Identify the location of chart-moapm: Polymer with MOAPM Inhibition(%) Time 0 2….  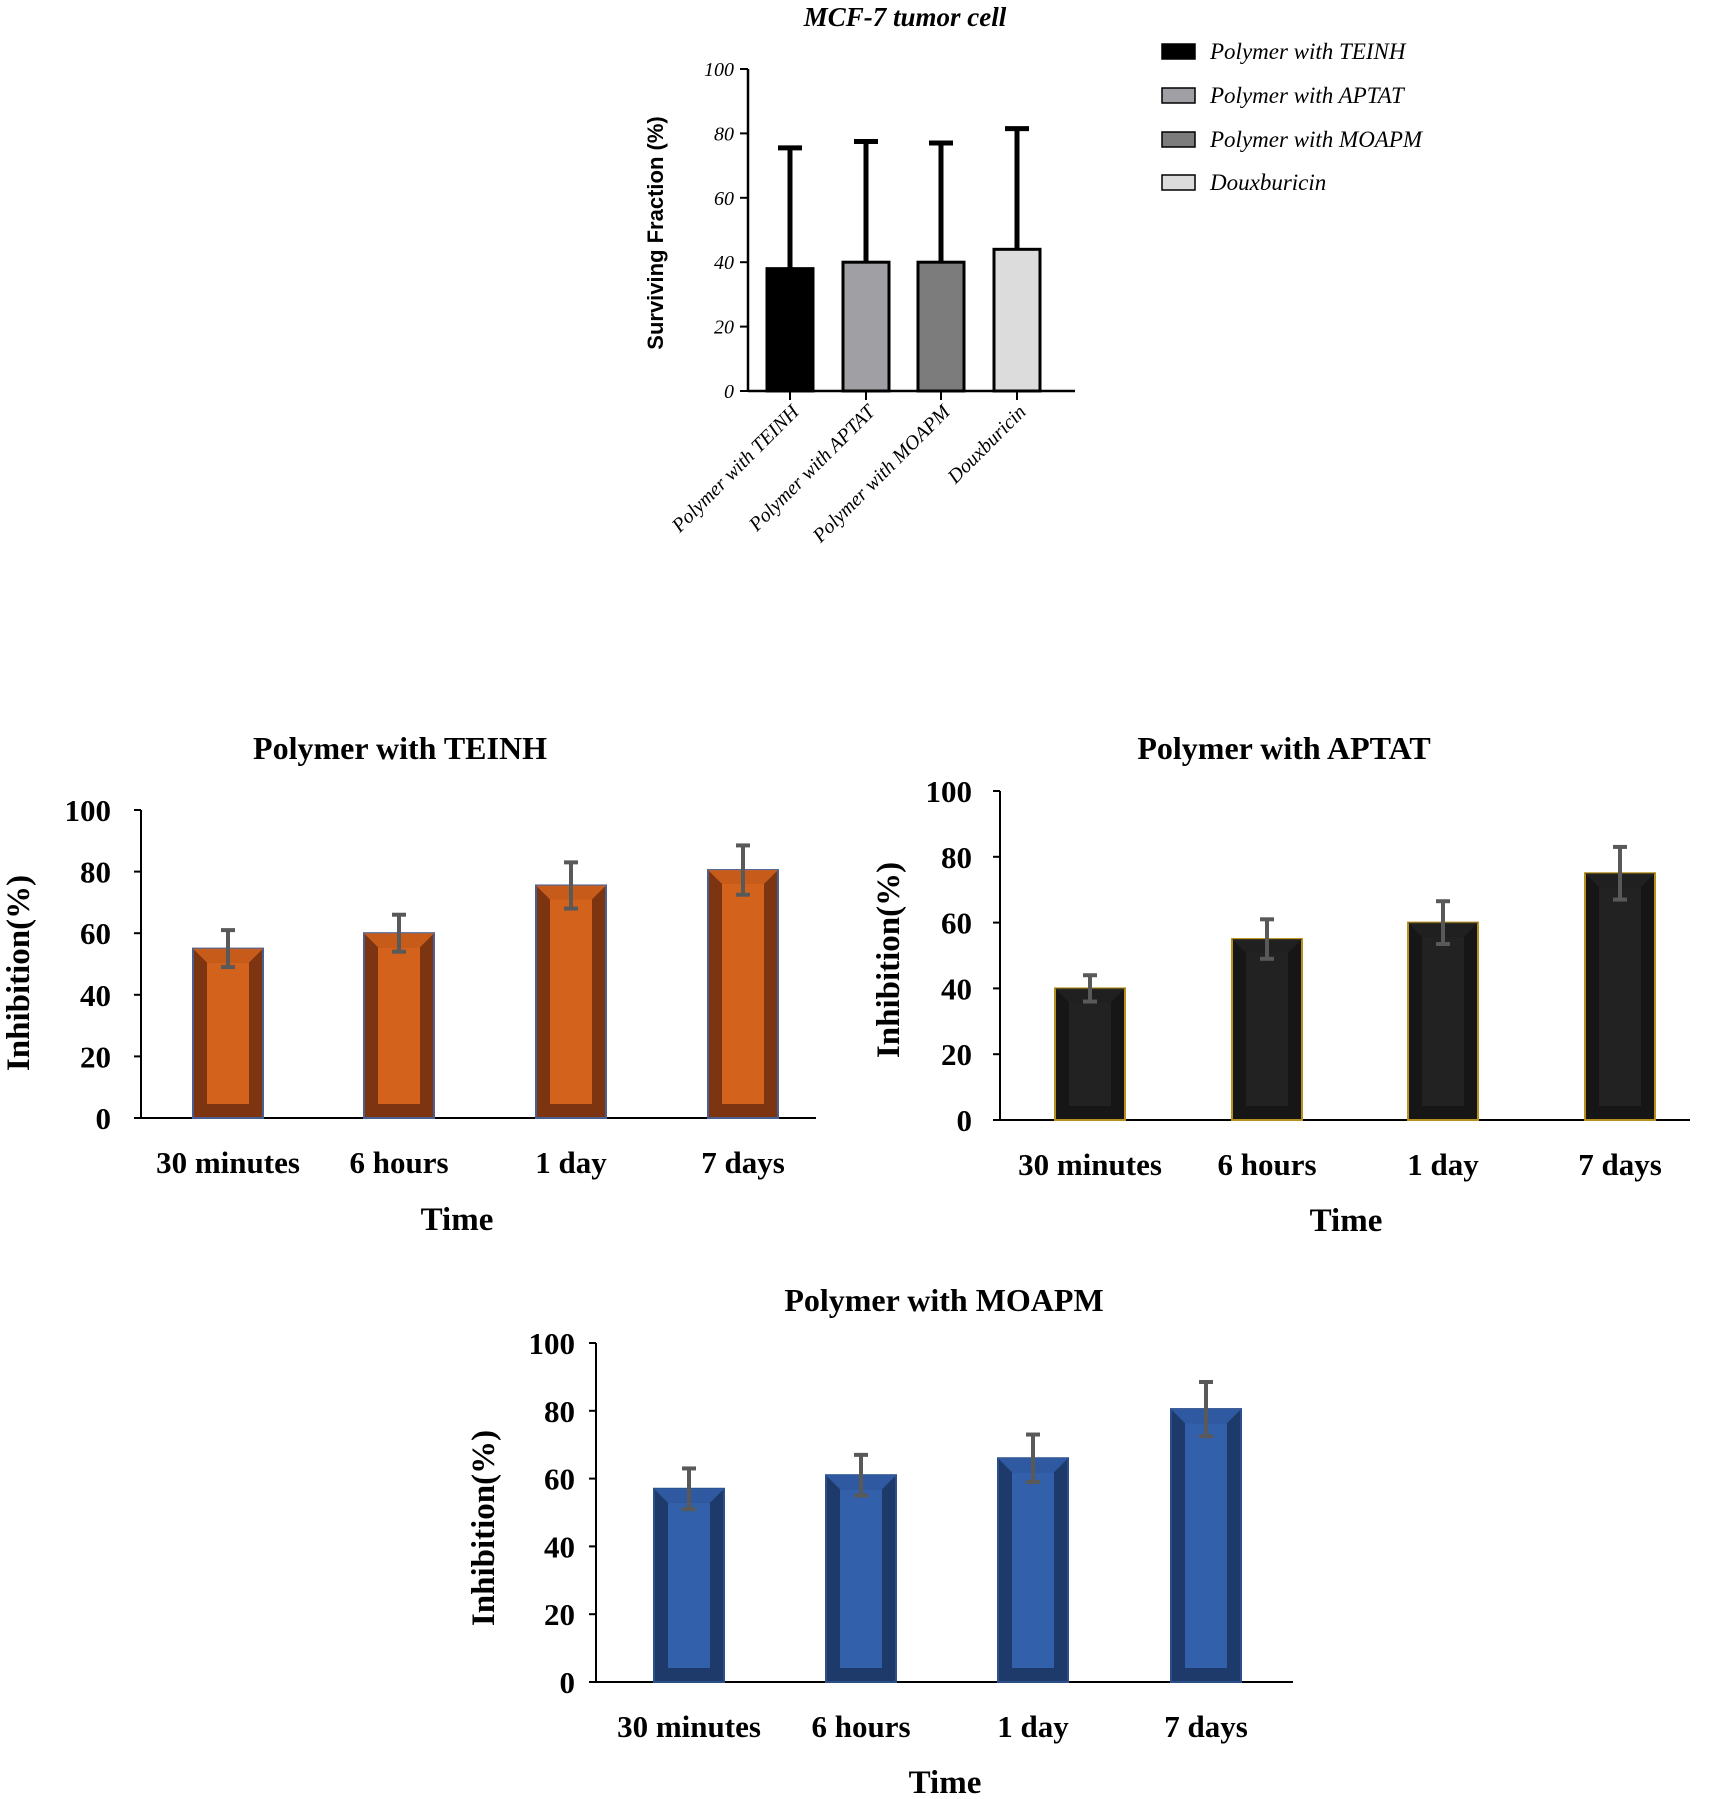
(879, 1540).